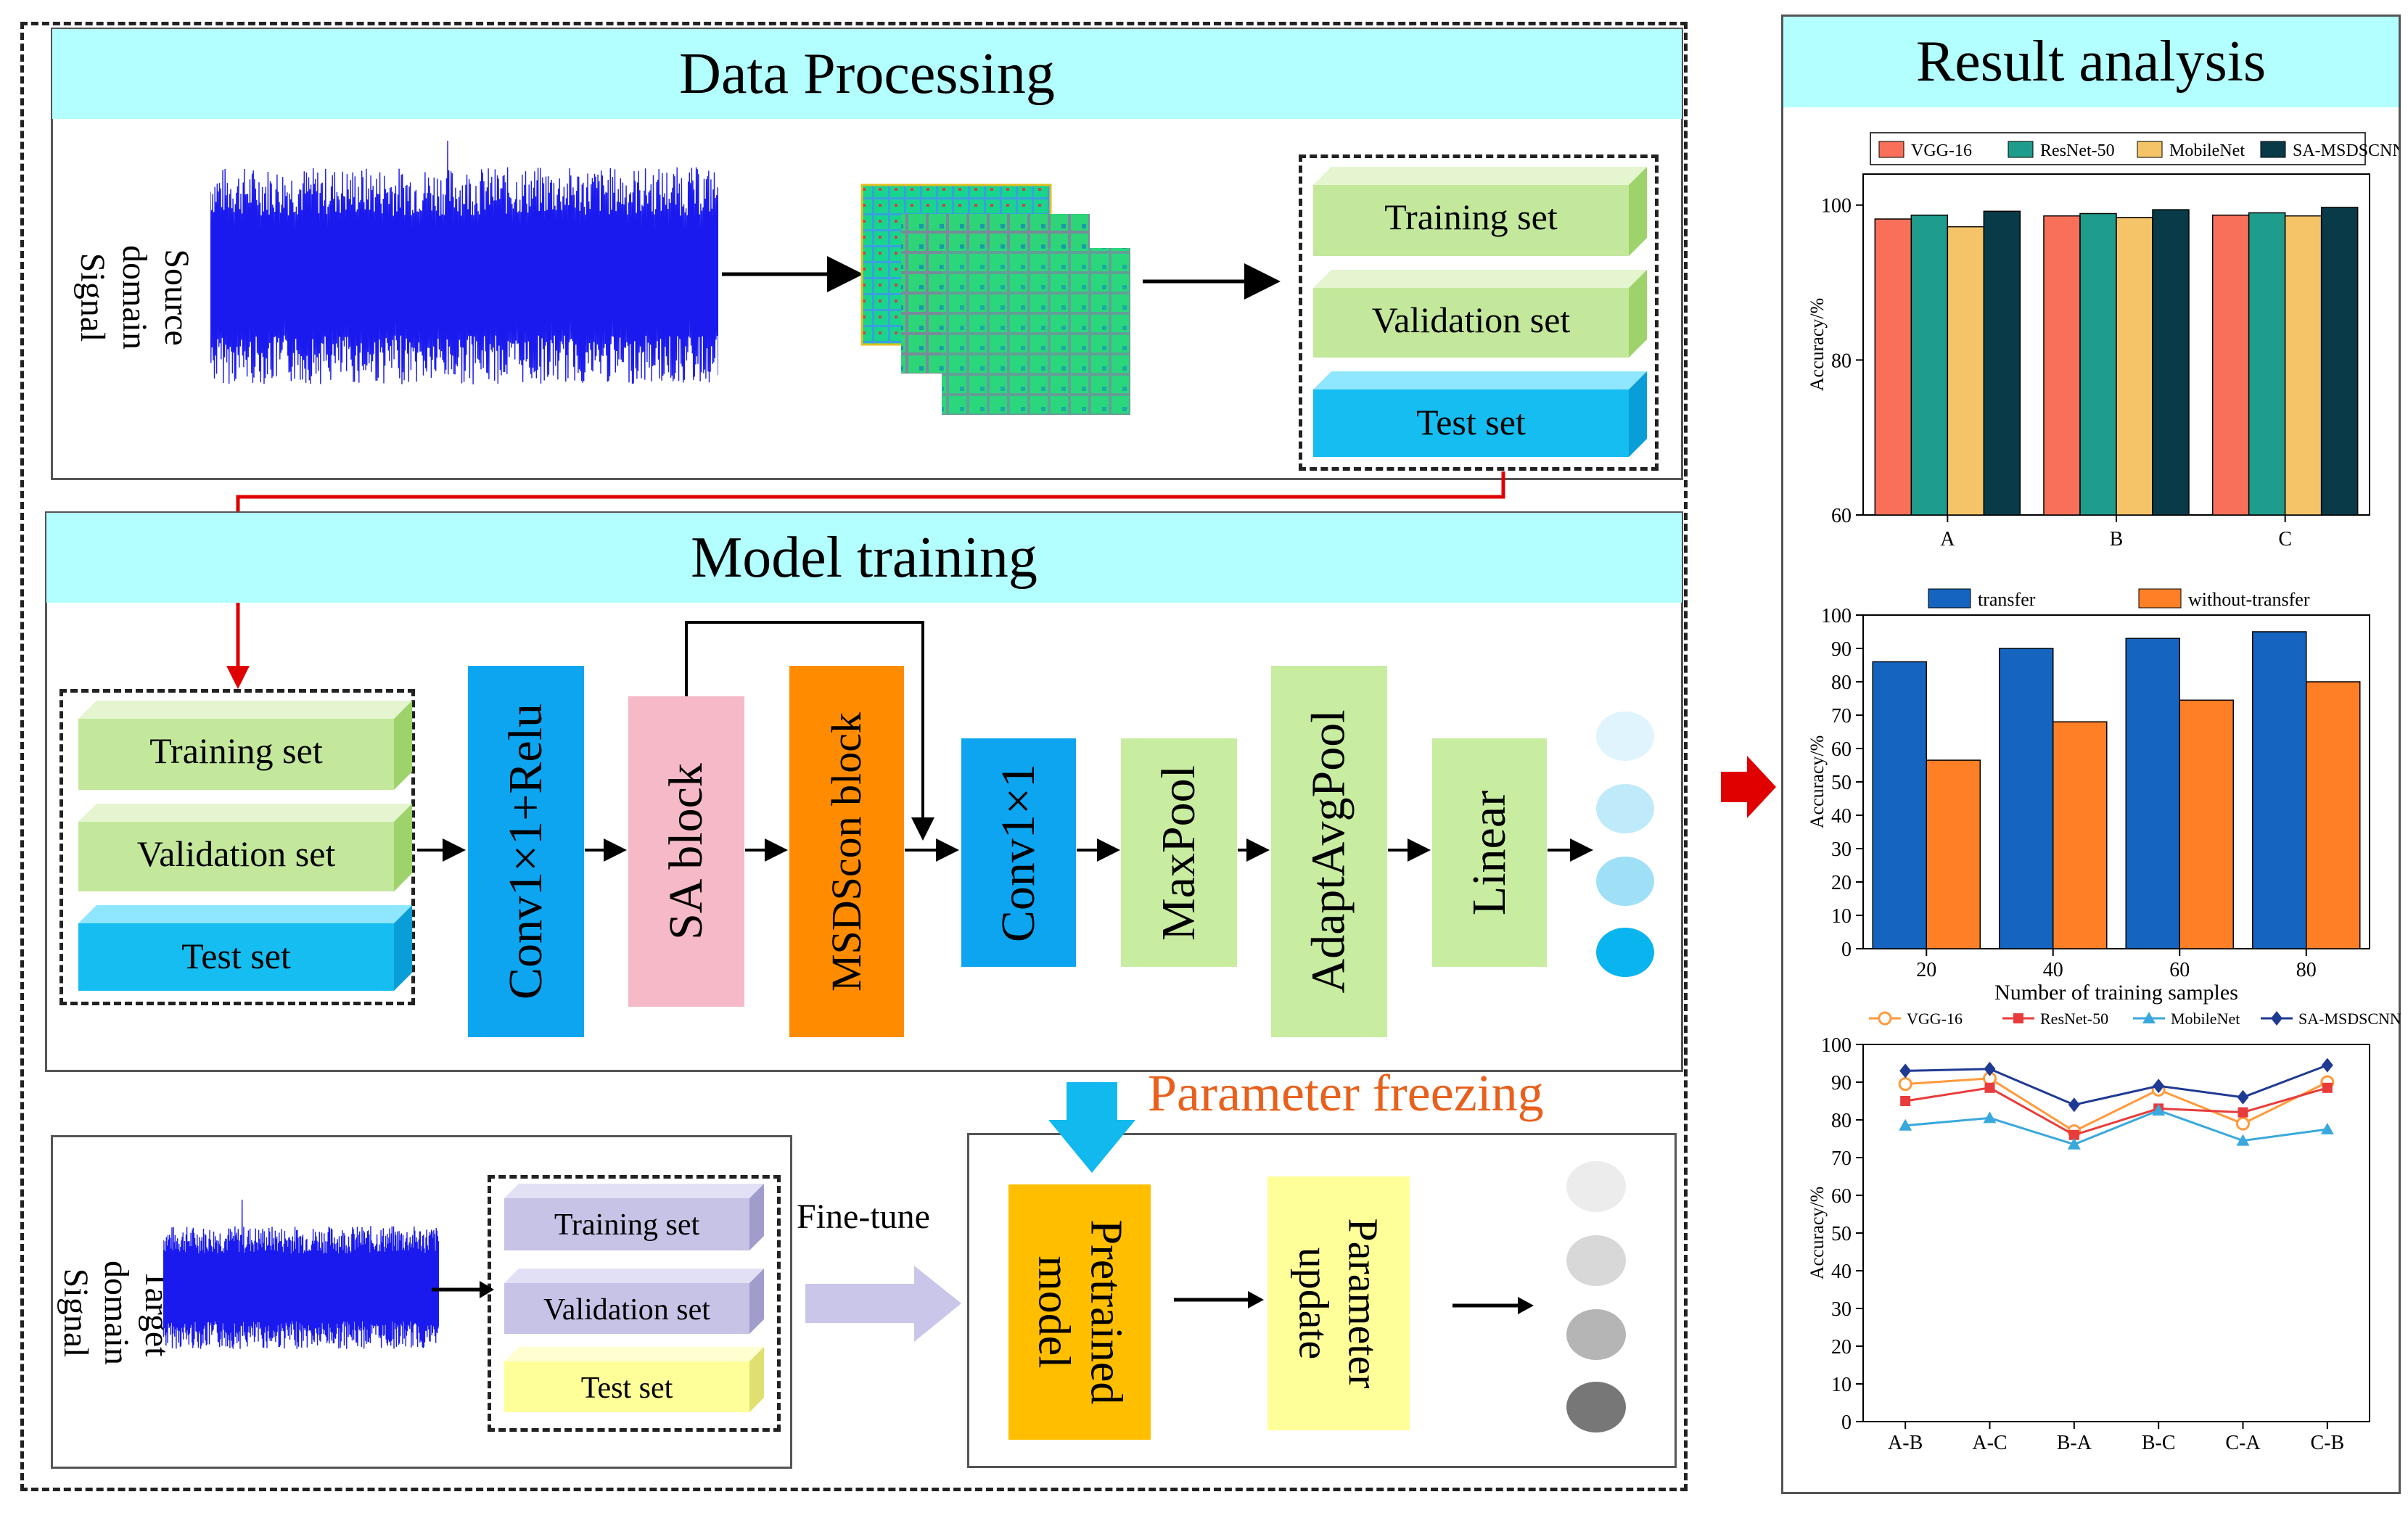 Image resolution: width=2408 pixels, height=1513 pixels. I want to click on x-tick-label: A-B, so click(1905, 1443).